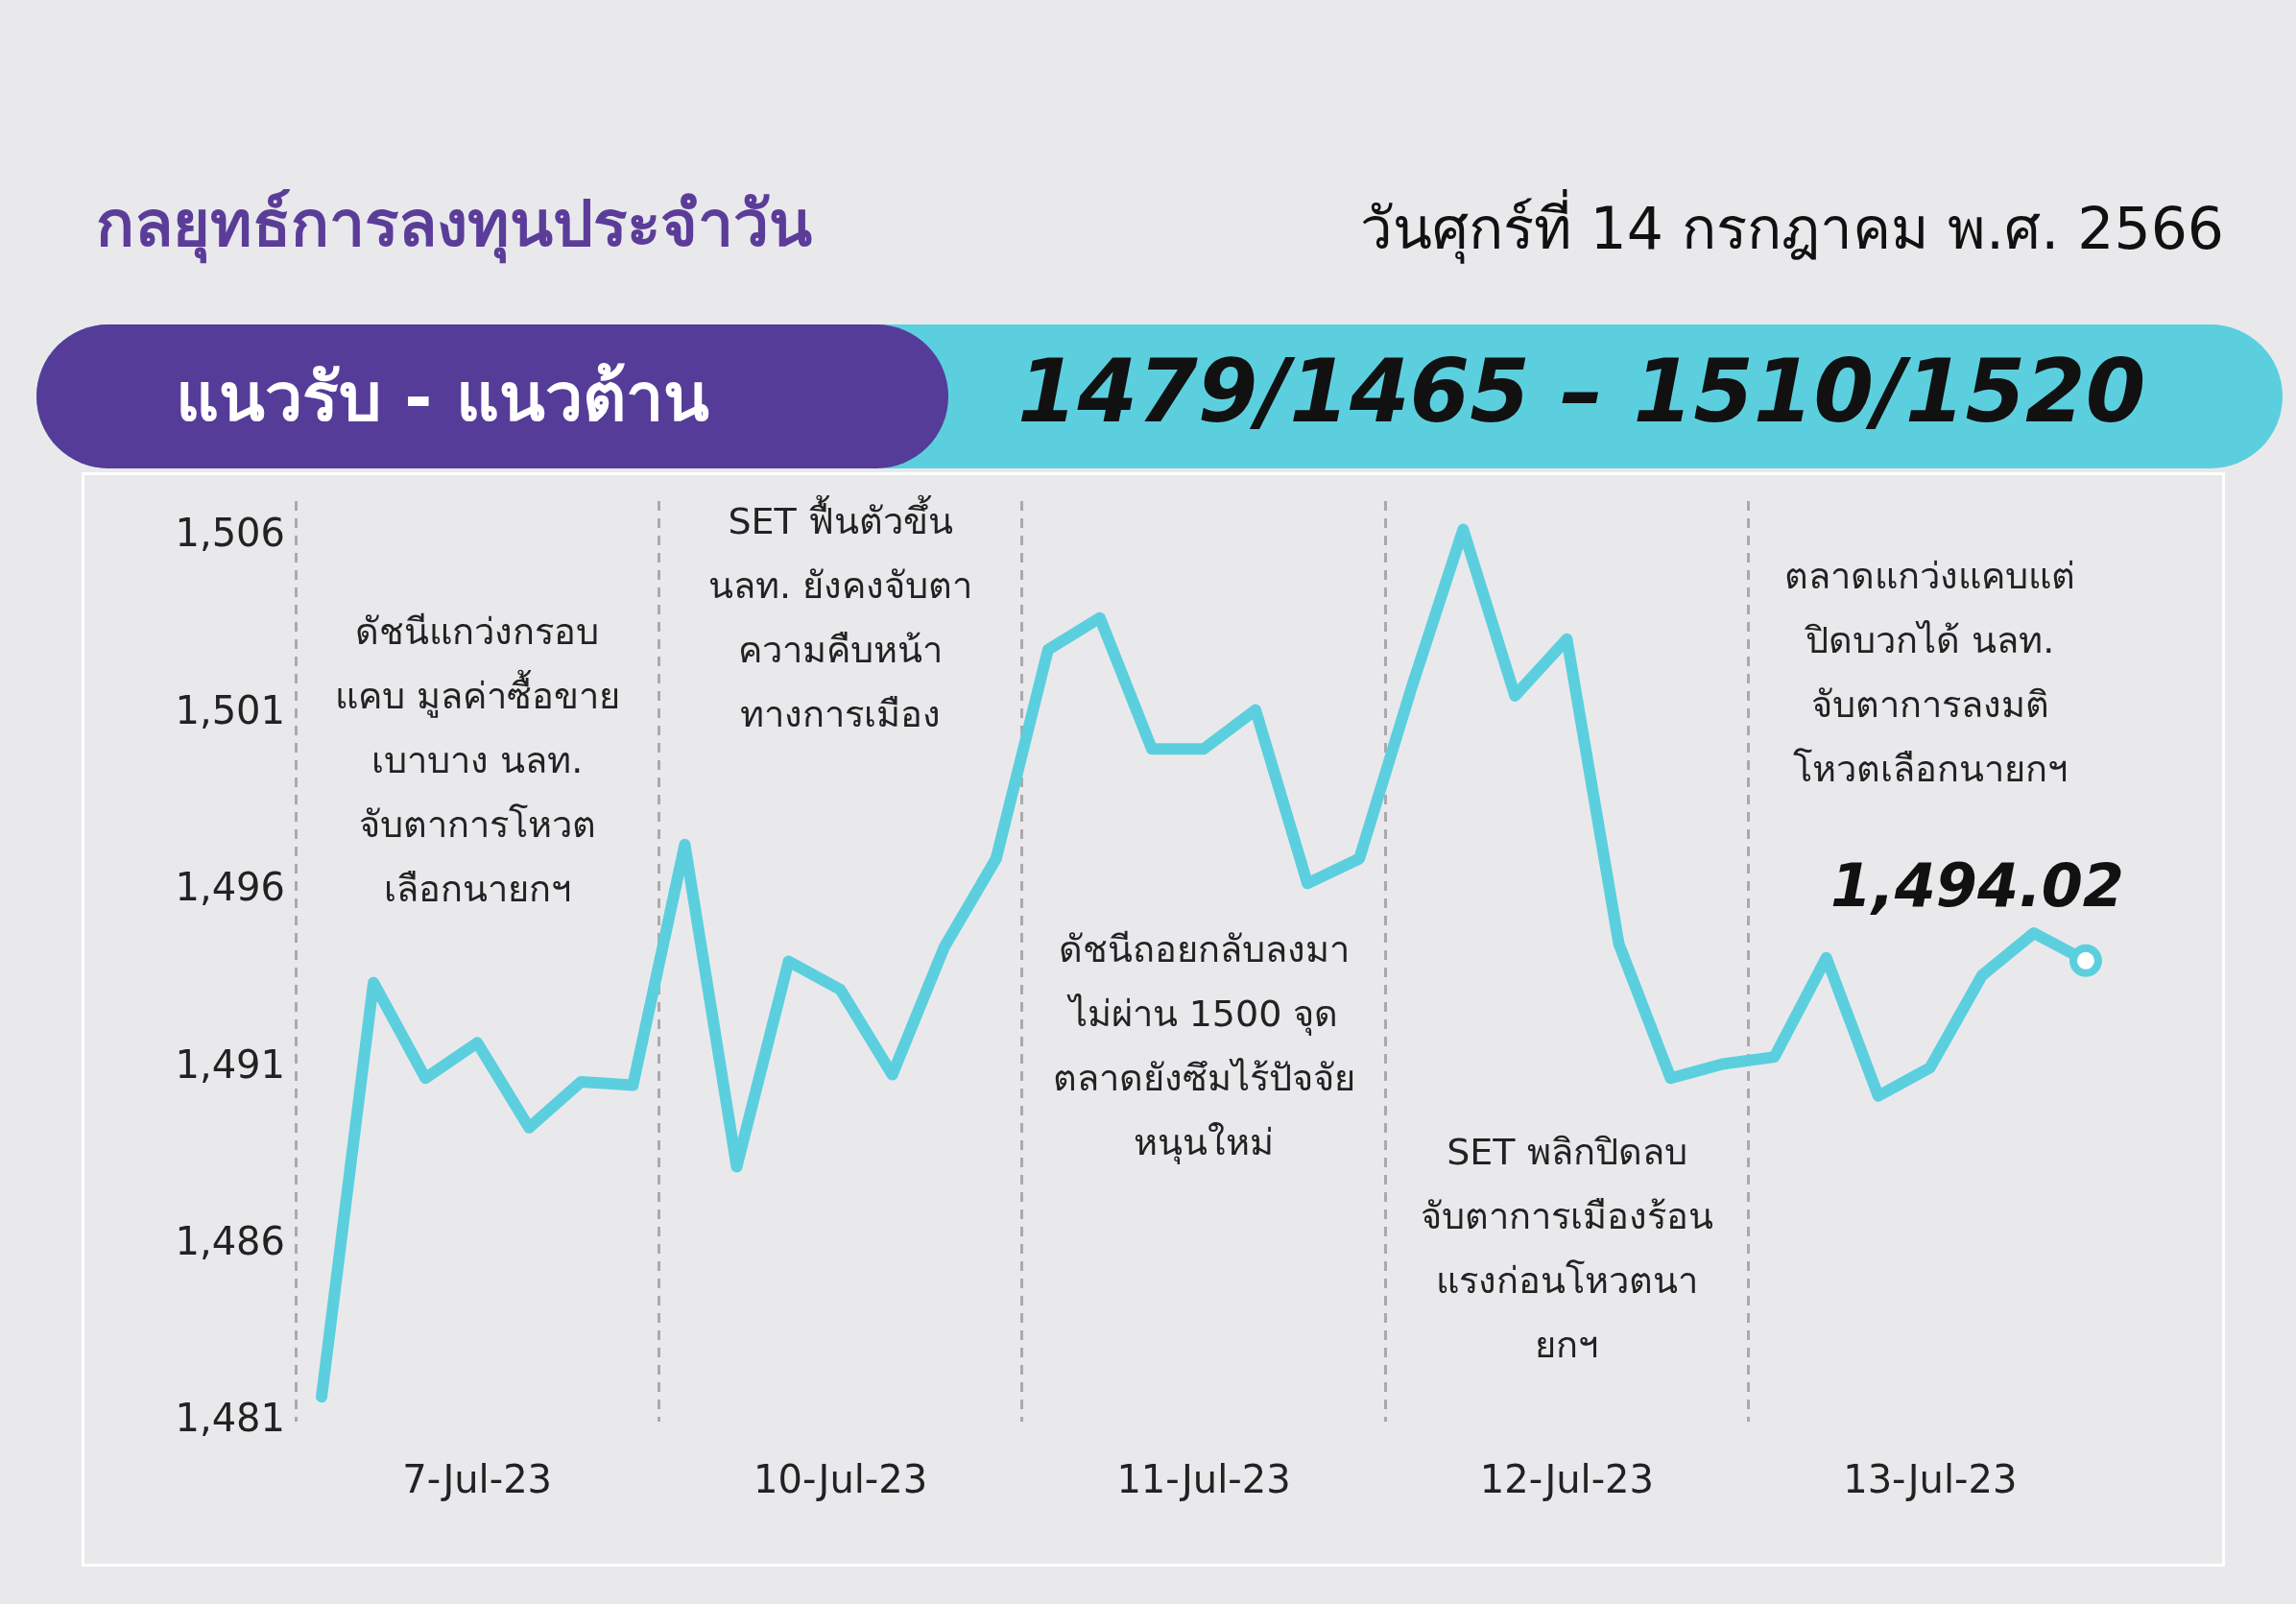 This screenshot has width=2296, height=1604. Describe the element at coordinates (1931, 1479) in the screenshot. I see `x-tick-label: 13-Jul-23` at that location.